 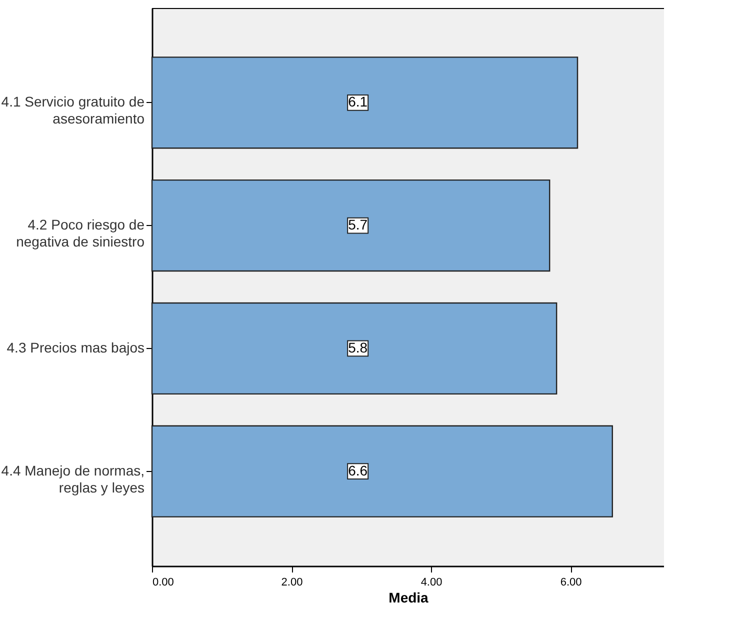 What do you see at coordinates (358, 347) in the screenshot?
I see `data-label: 5.8` at bounding box center [358, 347].